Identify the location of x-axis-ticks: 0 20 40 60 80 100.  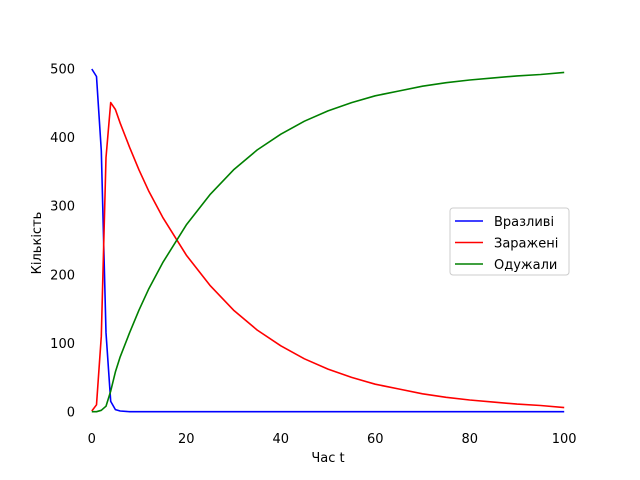
(332, 439).